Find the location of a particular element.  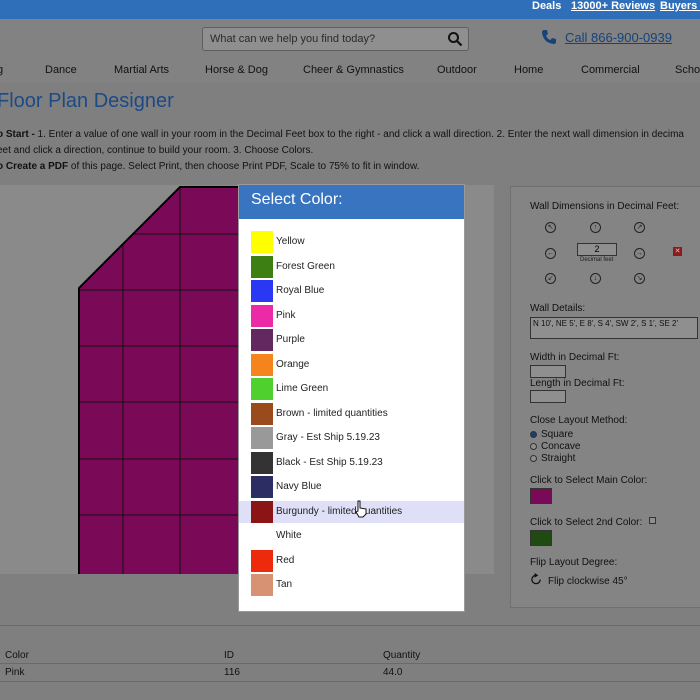

arrow-se-button: ↘ is located at coordinates (639, 278).